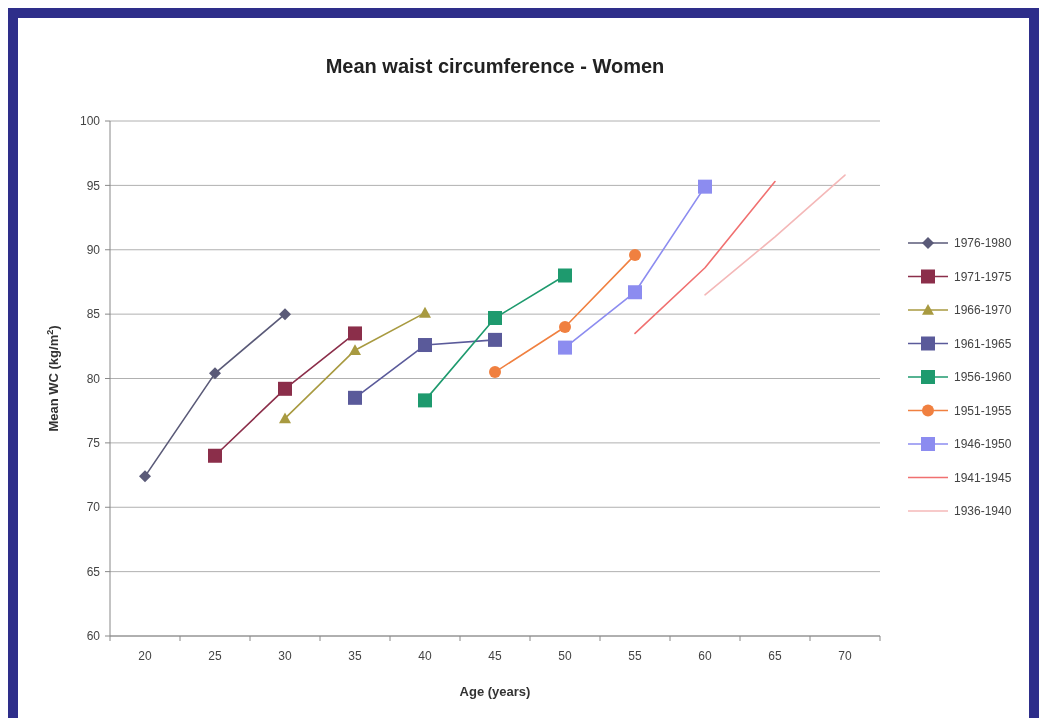  What do you see at coordinates (145, 656) in the screenshot?
I see `x-tick-label: 20` at bounding box center [145, 656].